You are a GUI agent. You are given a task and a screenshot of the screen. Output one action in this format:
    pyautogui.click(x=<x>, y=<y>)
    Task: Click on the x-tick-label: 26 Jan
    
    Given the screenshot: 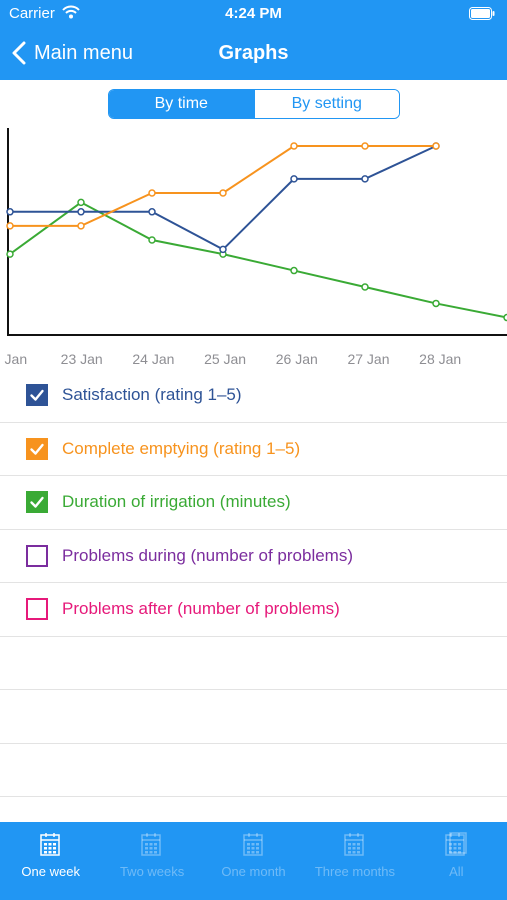 What is the action you would take?
    pyautogui.click(x=297, y=359)
    